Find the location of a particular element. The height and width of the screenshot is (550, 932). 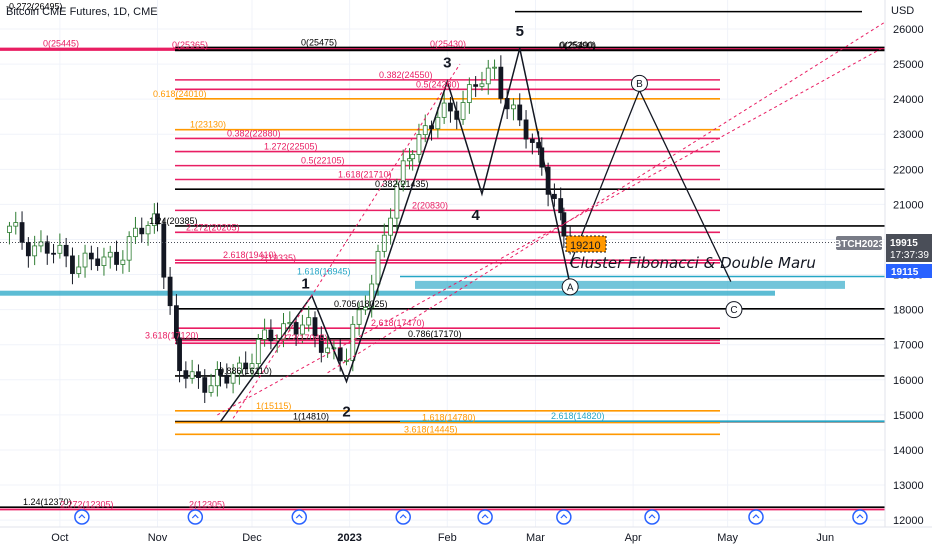

fib-level-label: 0(25400) is located at coordinates (578, 45).